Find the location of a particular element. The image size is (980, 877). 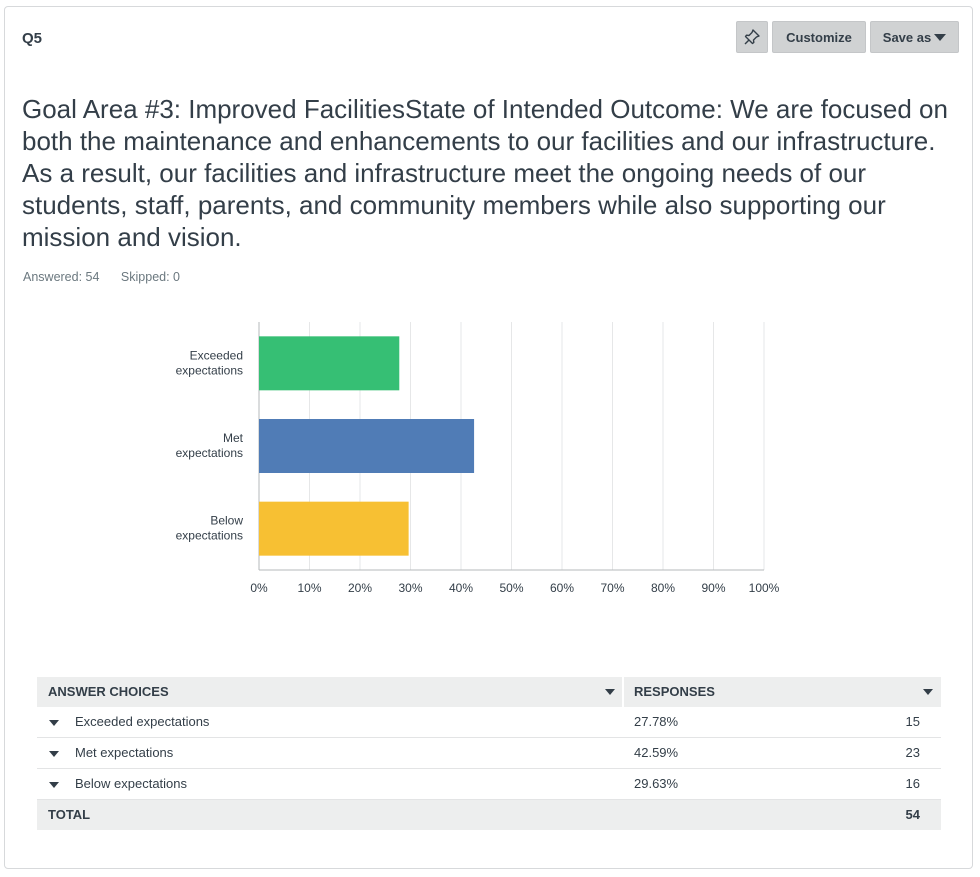

caret-down-icon is located at coordinates (940, 37).